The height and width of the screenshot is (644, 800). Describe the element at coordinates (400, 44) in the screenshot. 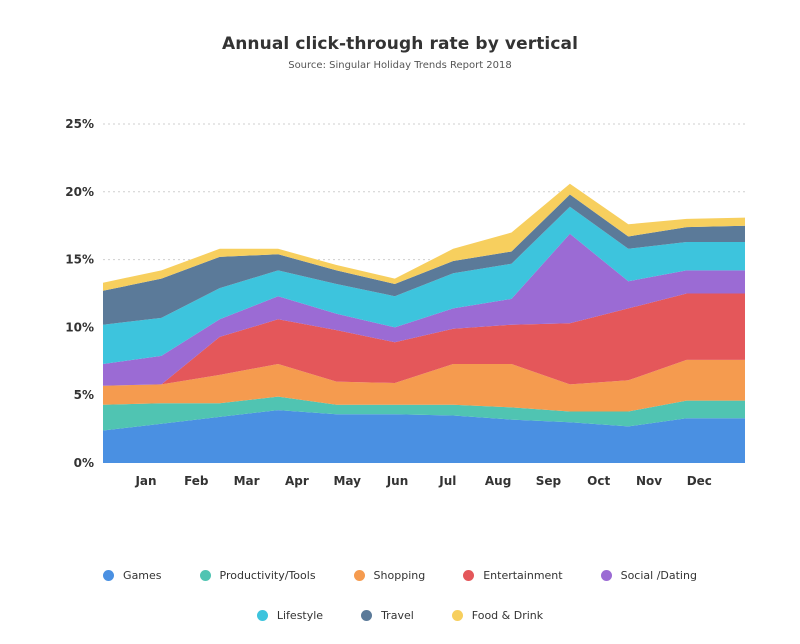

I see `chart-title: Annual click-through rate by vertical` at that location.